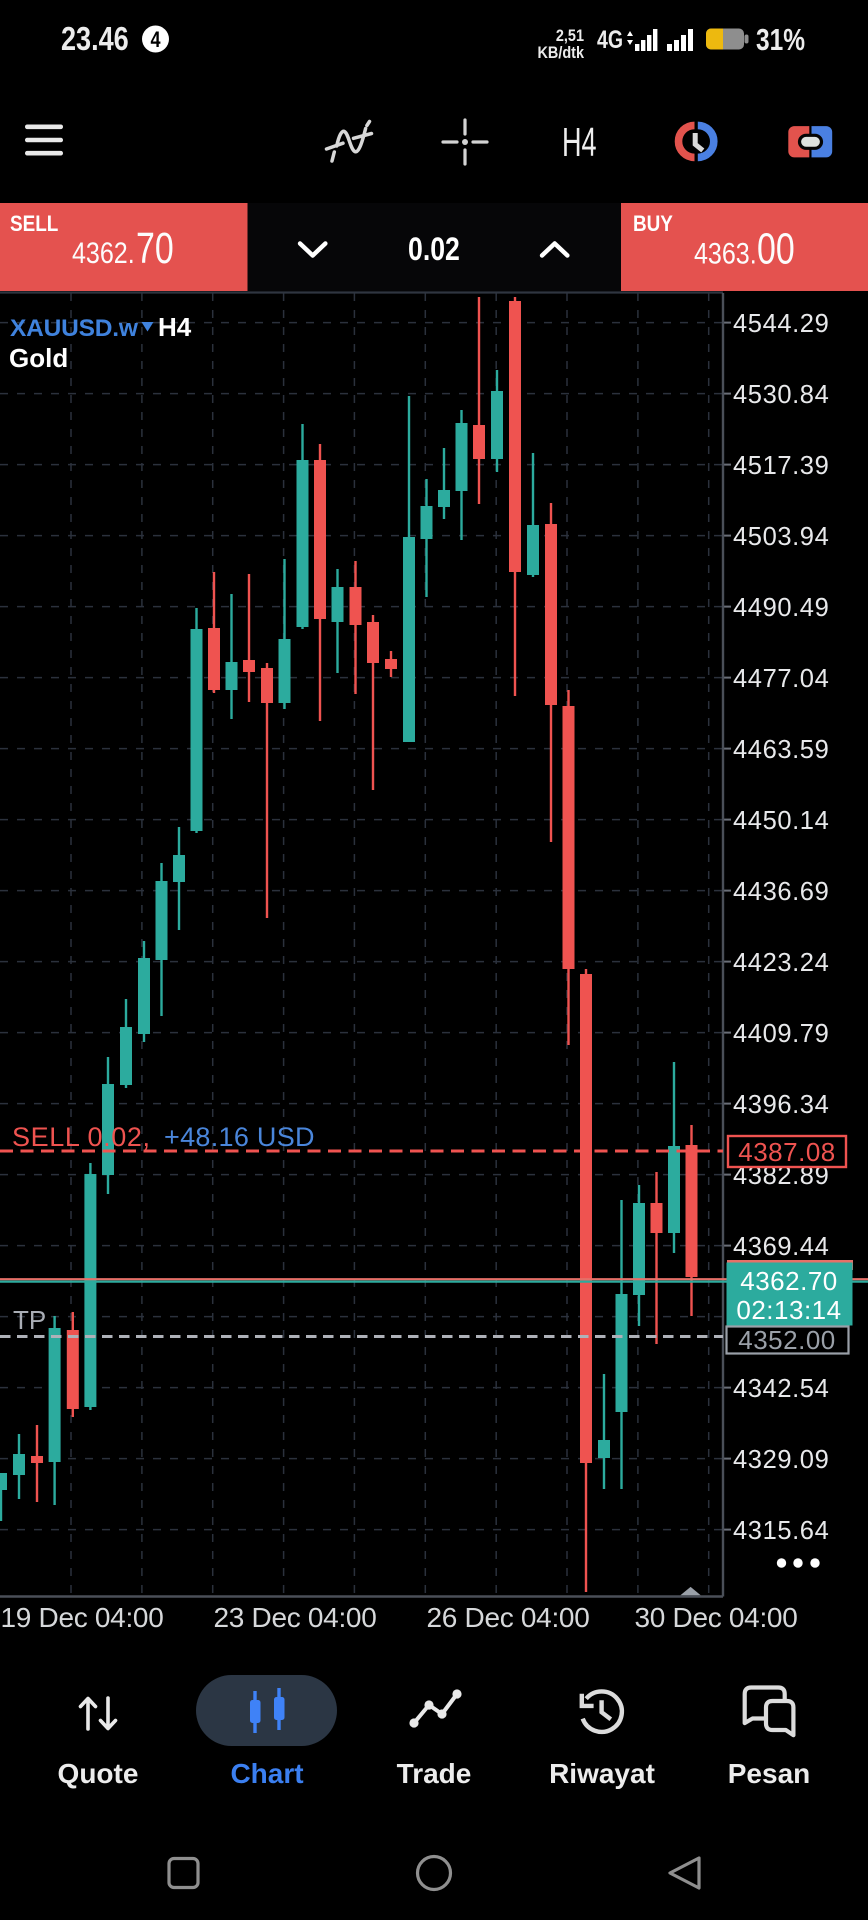  Describe the element at coordinates (155, 40) in the screenshot. I see `svg-text: 4` at that location.